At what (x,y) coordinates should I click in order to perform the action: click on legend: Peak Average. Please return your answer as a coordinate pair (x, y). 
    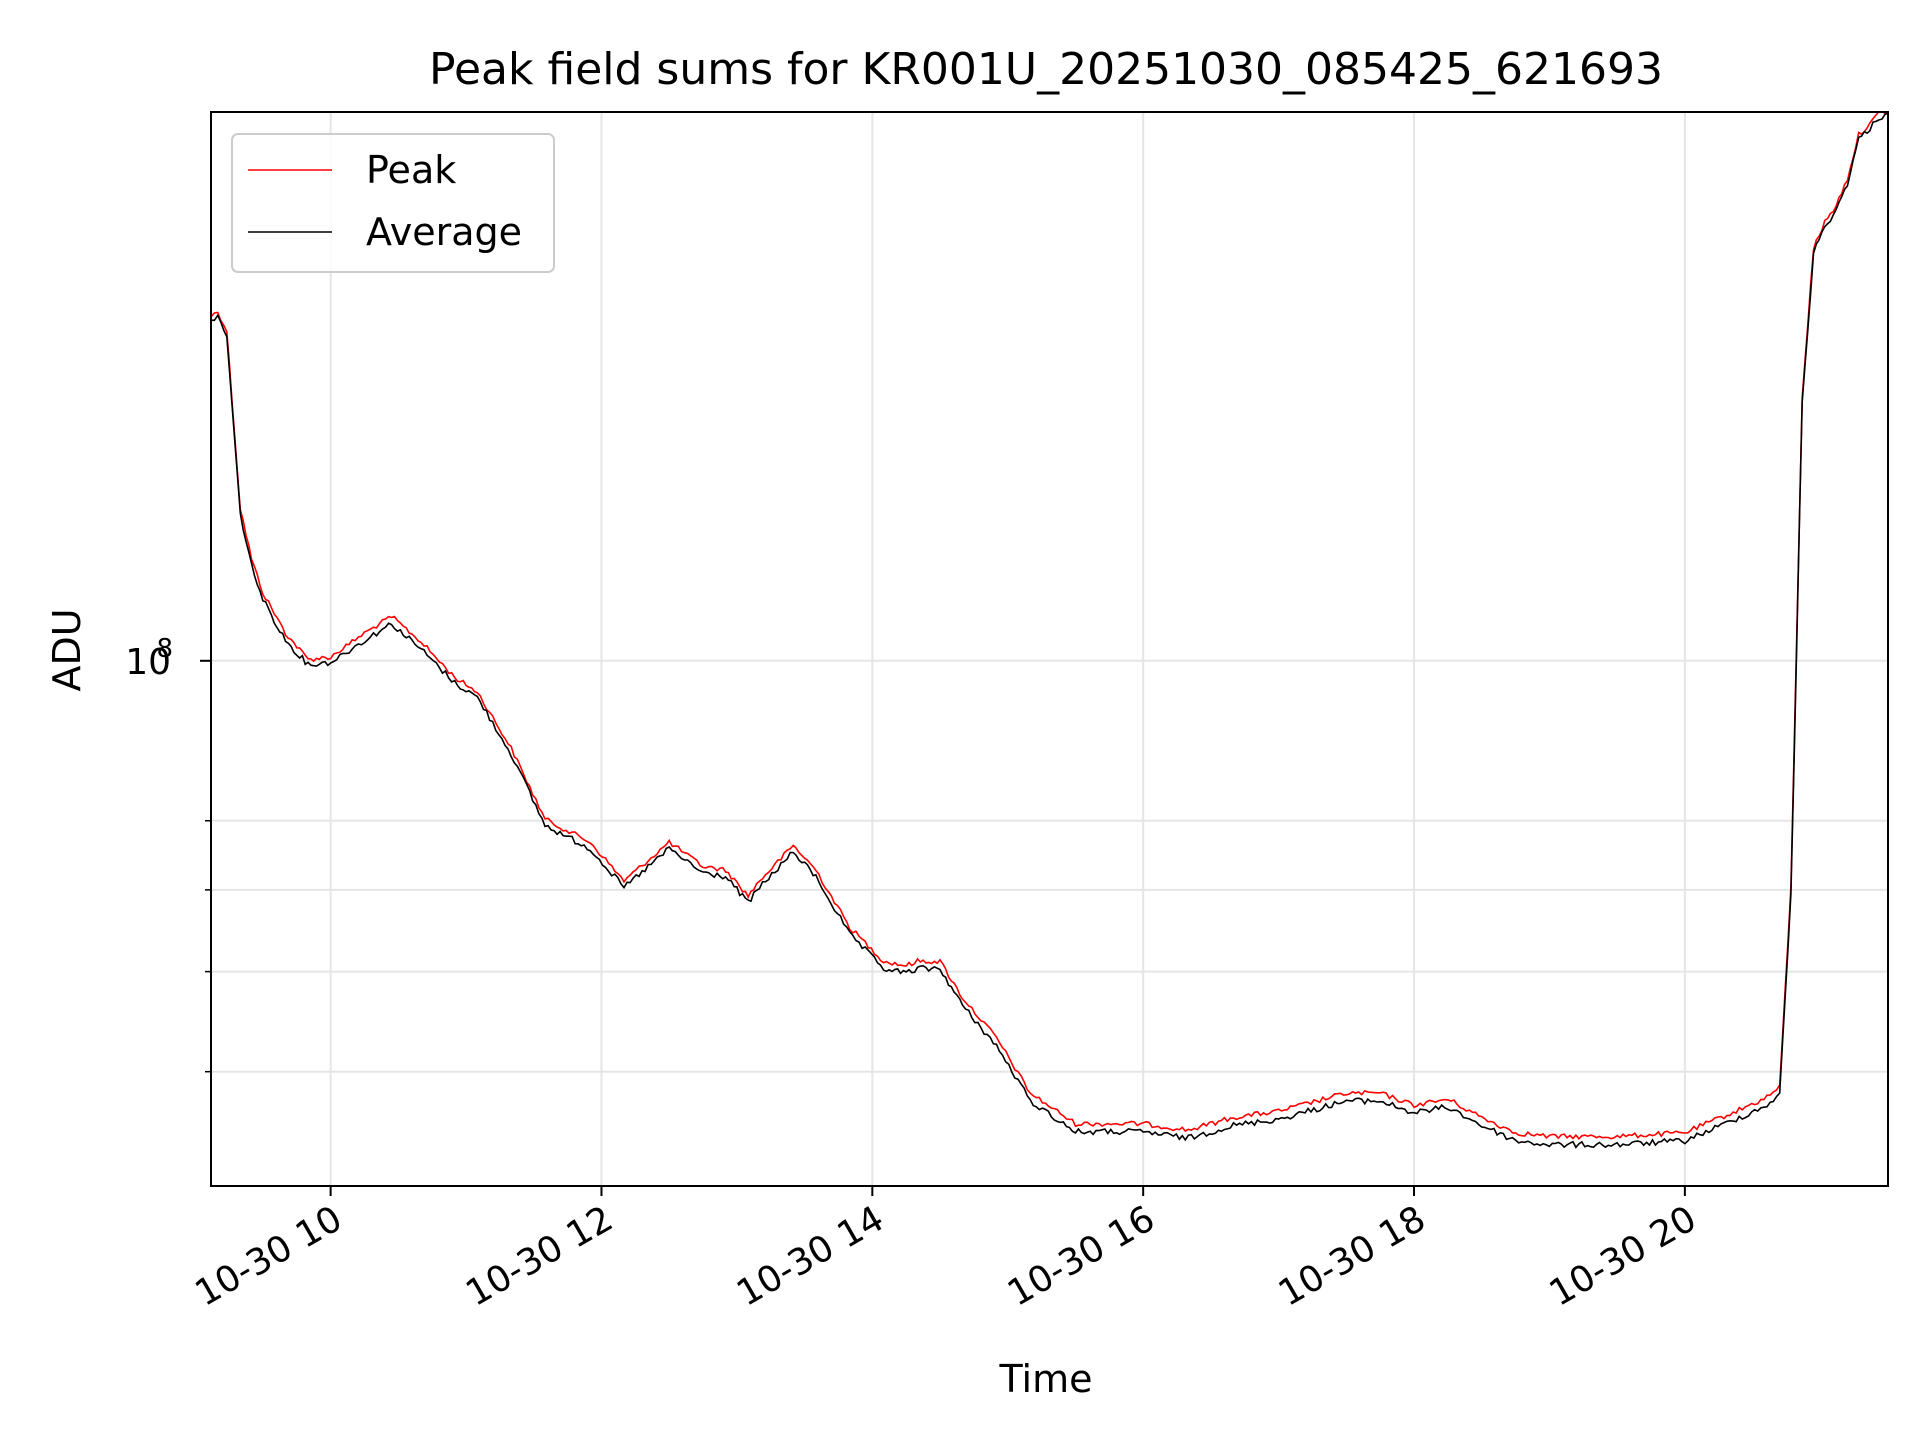
    Looking at the image, I should click on (393, 203).